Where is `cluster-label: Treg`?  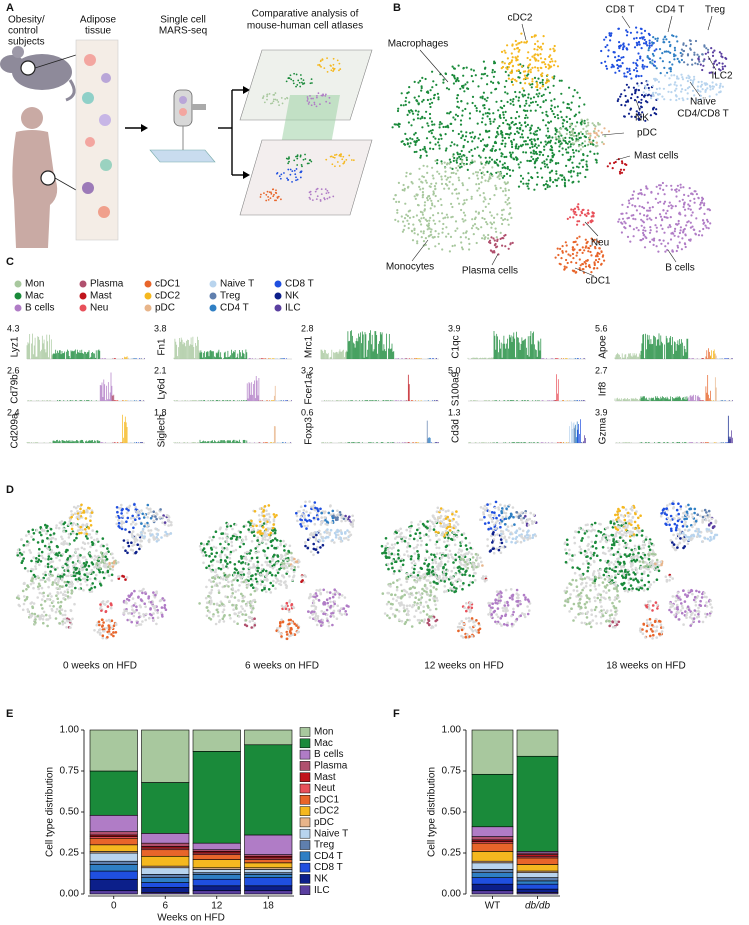 cluster-label: Treg is located at coordinates (715, 10).